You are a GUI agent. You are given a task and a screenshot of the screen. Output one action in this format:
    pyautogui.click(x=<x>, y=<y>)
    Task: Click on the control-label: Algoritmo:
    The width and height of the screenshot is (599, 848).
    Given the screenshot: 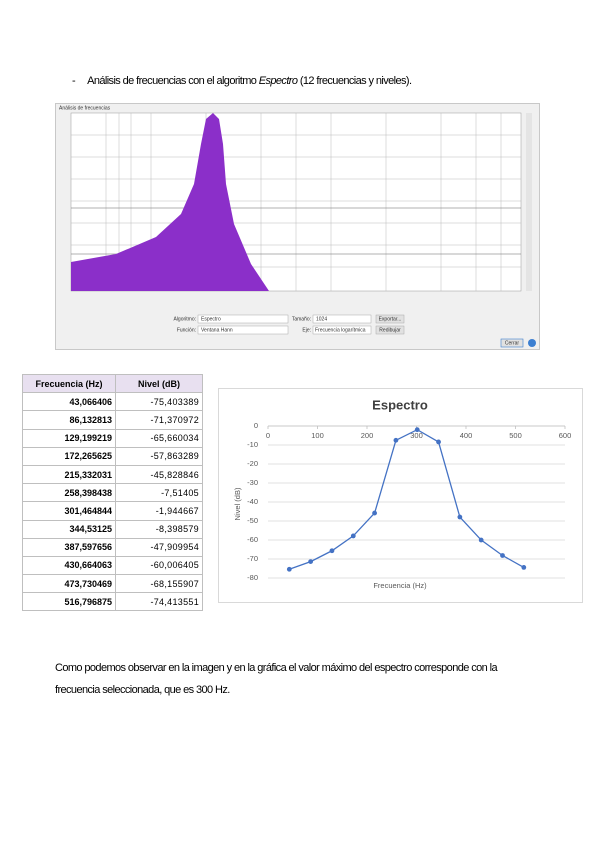 What is the action you would take?
    pyautogui.click(x=184, y=319)
    